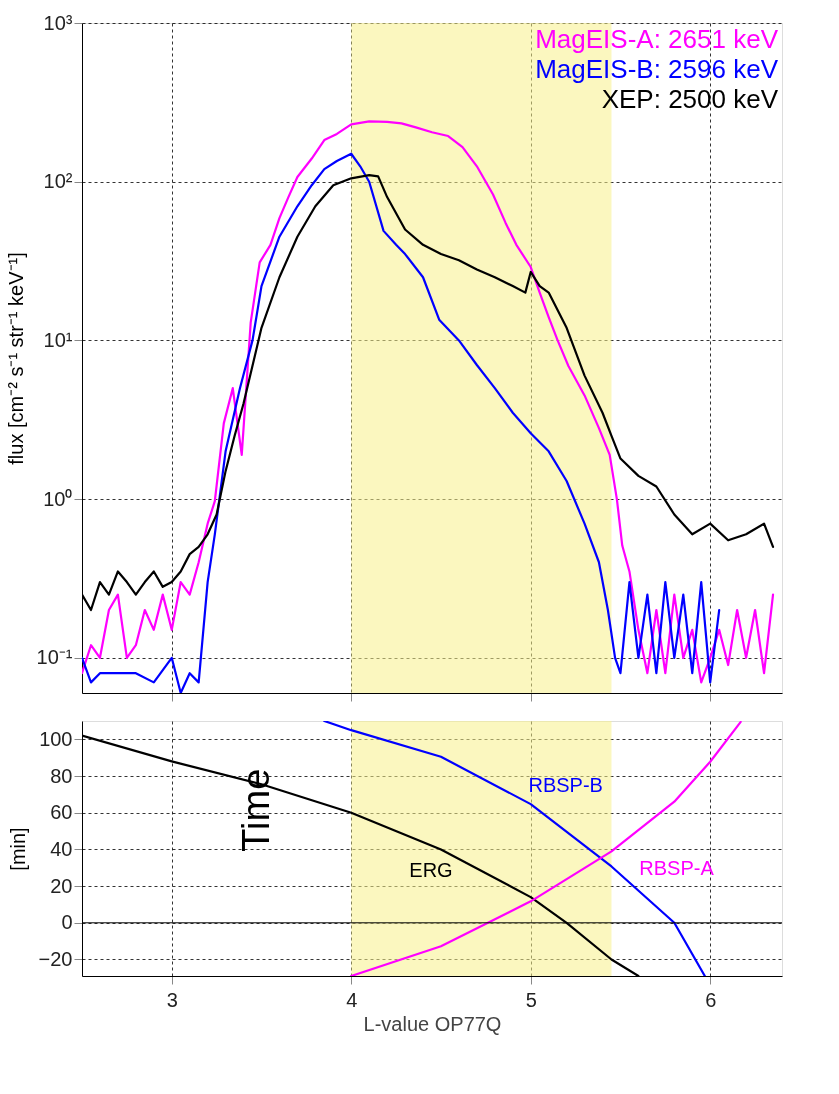 The image size is (839, 1094). What do you see at coordinates (15, 358) in the screenshot?
I see `y-axis-title: flux [cm⁻² s⁻¹ str⁻¹ keV⁻¹]` at bounding box center [15, 358].